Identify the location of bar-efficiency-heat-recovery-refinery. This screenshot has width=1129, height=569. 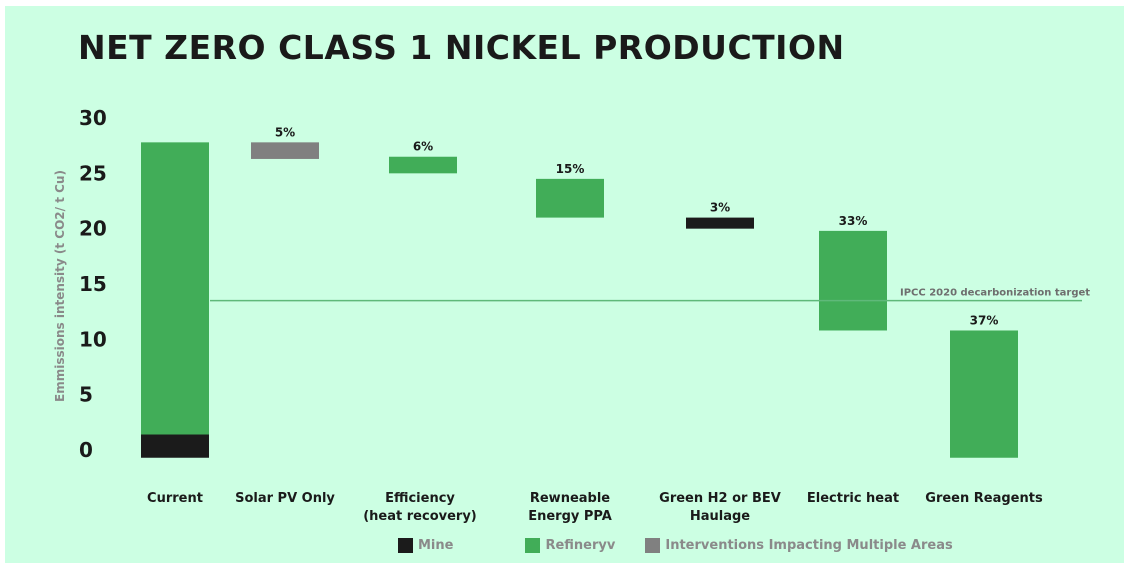
(423, 165).